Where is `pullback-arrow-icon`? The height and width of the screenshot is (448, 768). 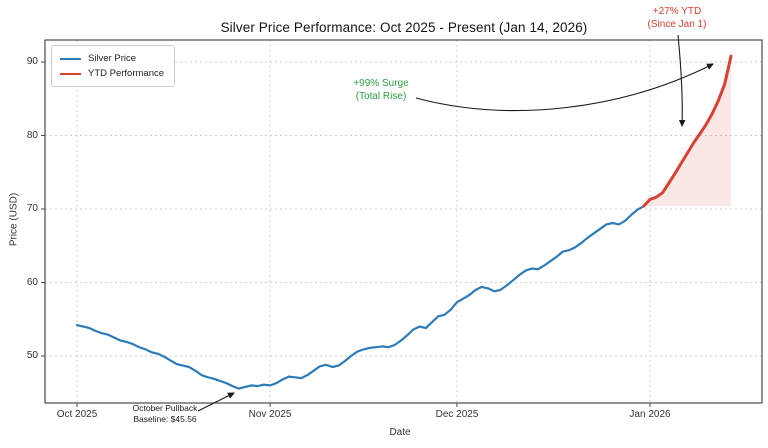 pullback-arrow-icon is located at coordinates (216, 402).